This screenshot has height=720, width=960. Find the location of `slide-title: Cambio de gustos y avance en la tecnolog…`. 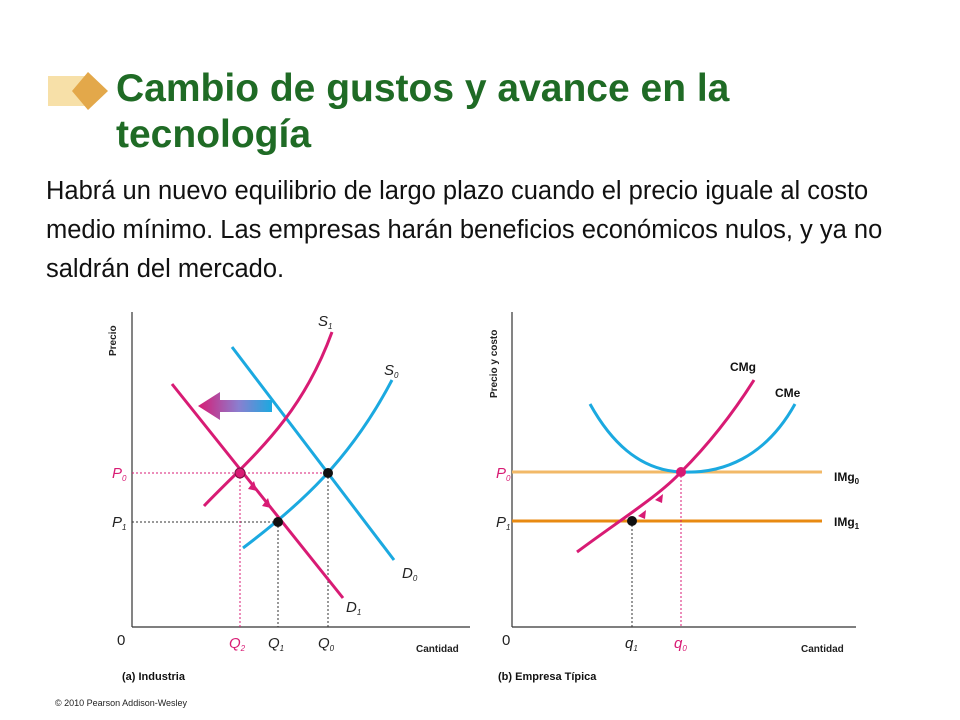

slide-title: Cambio de gustos y avance en la tecnolog… is located at coordinates (423, 111).